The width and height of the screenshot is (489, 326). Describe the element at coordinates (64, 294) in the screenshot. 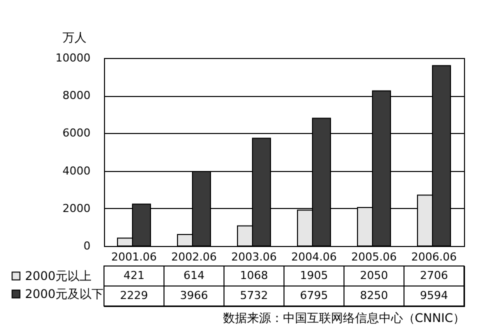

I see `legend-label: 2000元及以下` at that location.